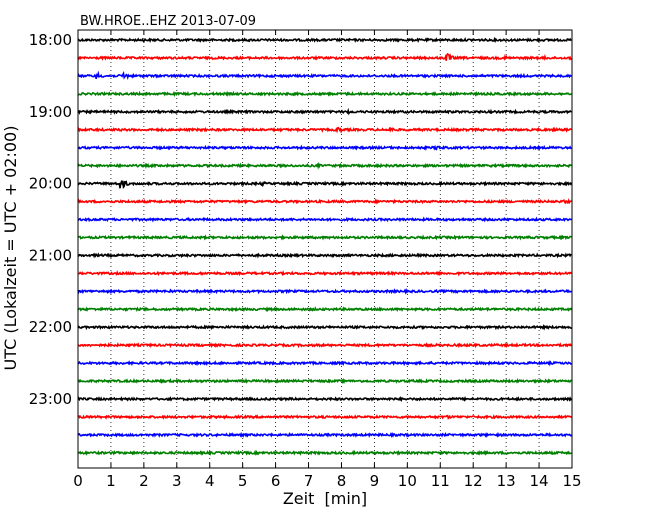 Image resolution: width=650 pixels, height=520 pixels. I want to click on y-axis: 18:00 19:00 20:00 21:00 22:00 23:00, so click(50, 219).